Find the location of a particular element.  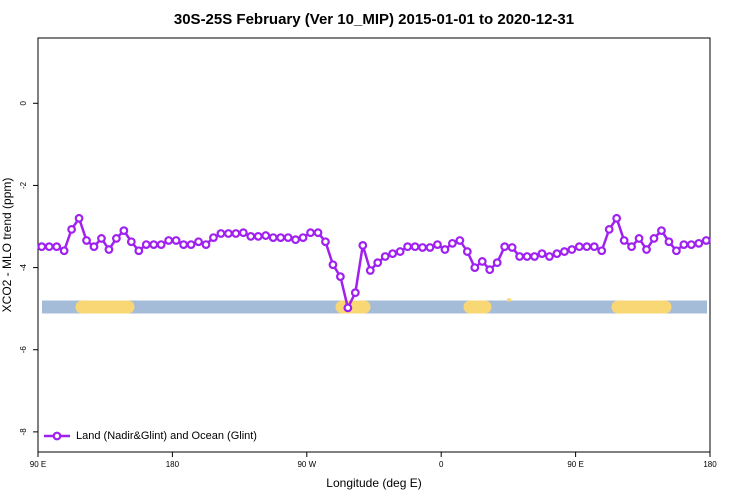

legend-label: Land (Nadir&Glint) and Ocean (Glint) is located at coordinates (166, 436).